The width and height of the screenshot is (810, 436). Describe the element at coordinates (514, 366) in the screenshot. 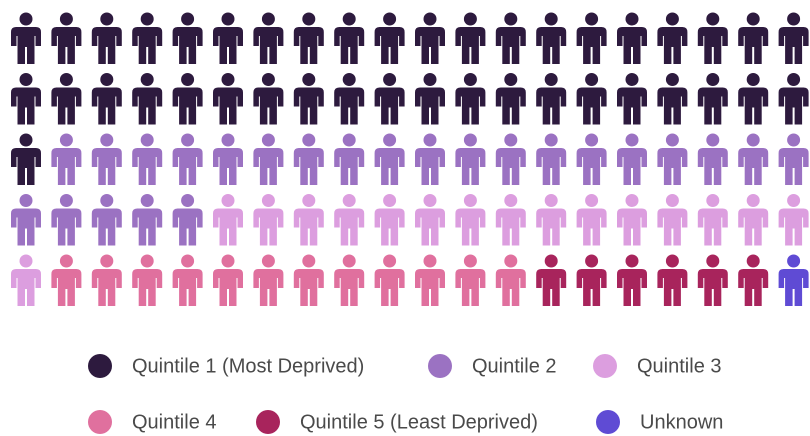

I see `legend-label: Quintile 2` at that location.